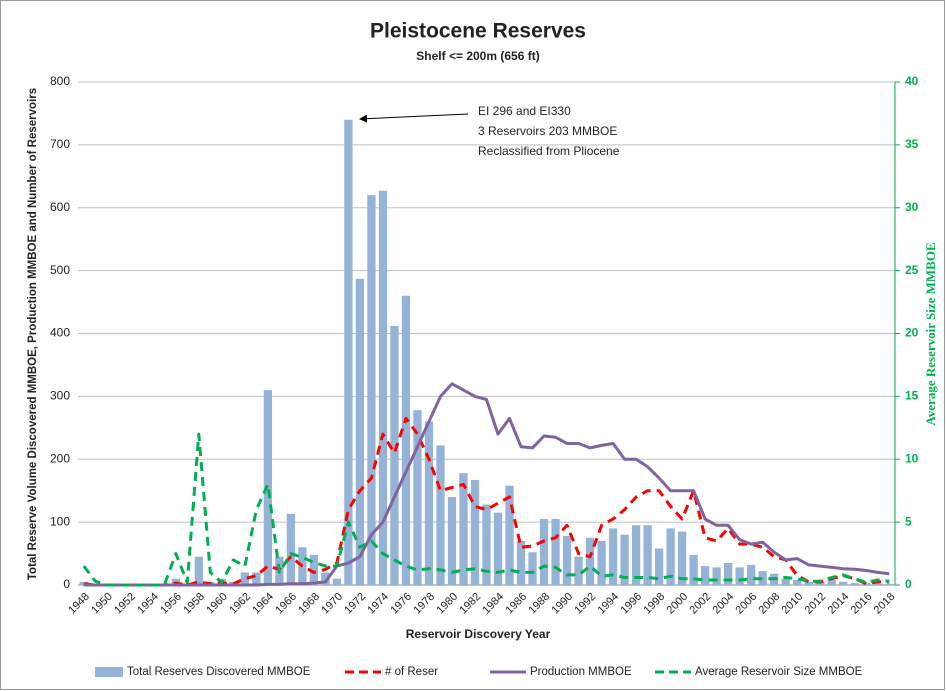 Image resolution: width=946 pixels, height=691 pixels. What do you see at coordinates (524, 111) in the screenshot?
I see `annotation: EI 296 and EI330` at bounding box center [524, 111].